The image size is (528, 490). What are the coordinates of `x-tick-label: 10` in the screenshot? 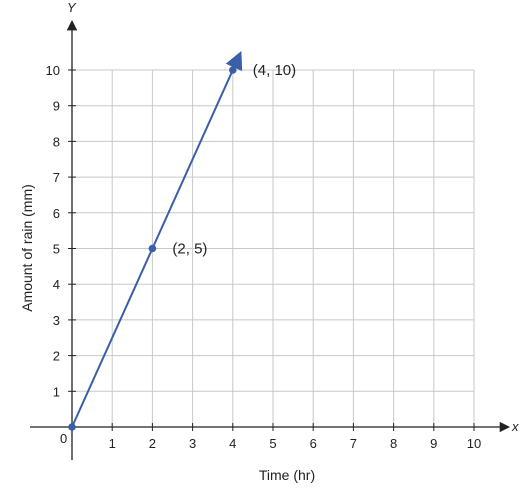 It's located at (474, 443).